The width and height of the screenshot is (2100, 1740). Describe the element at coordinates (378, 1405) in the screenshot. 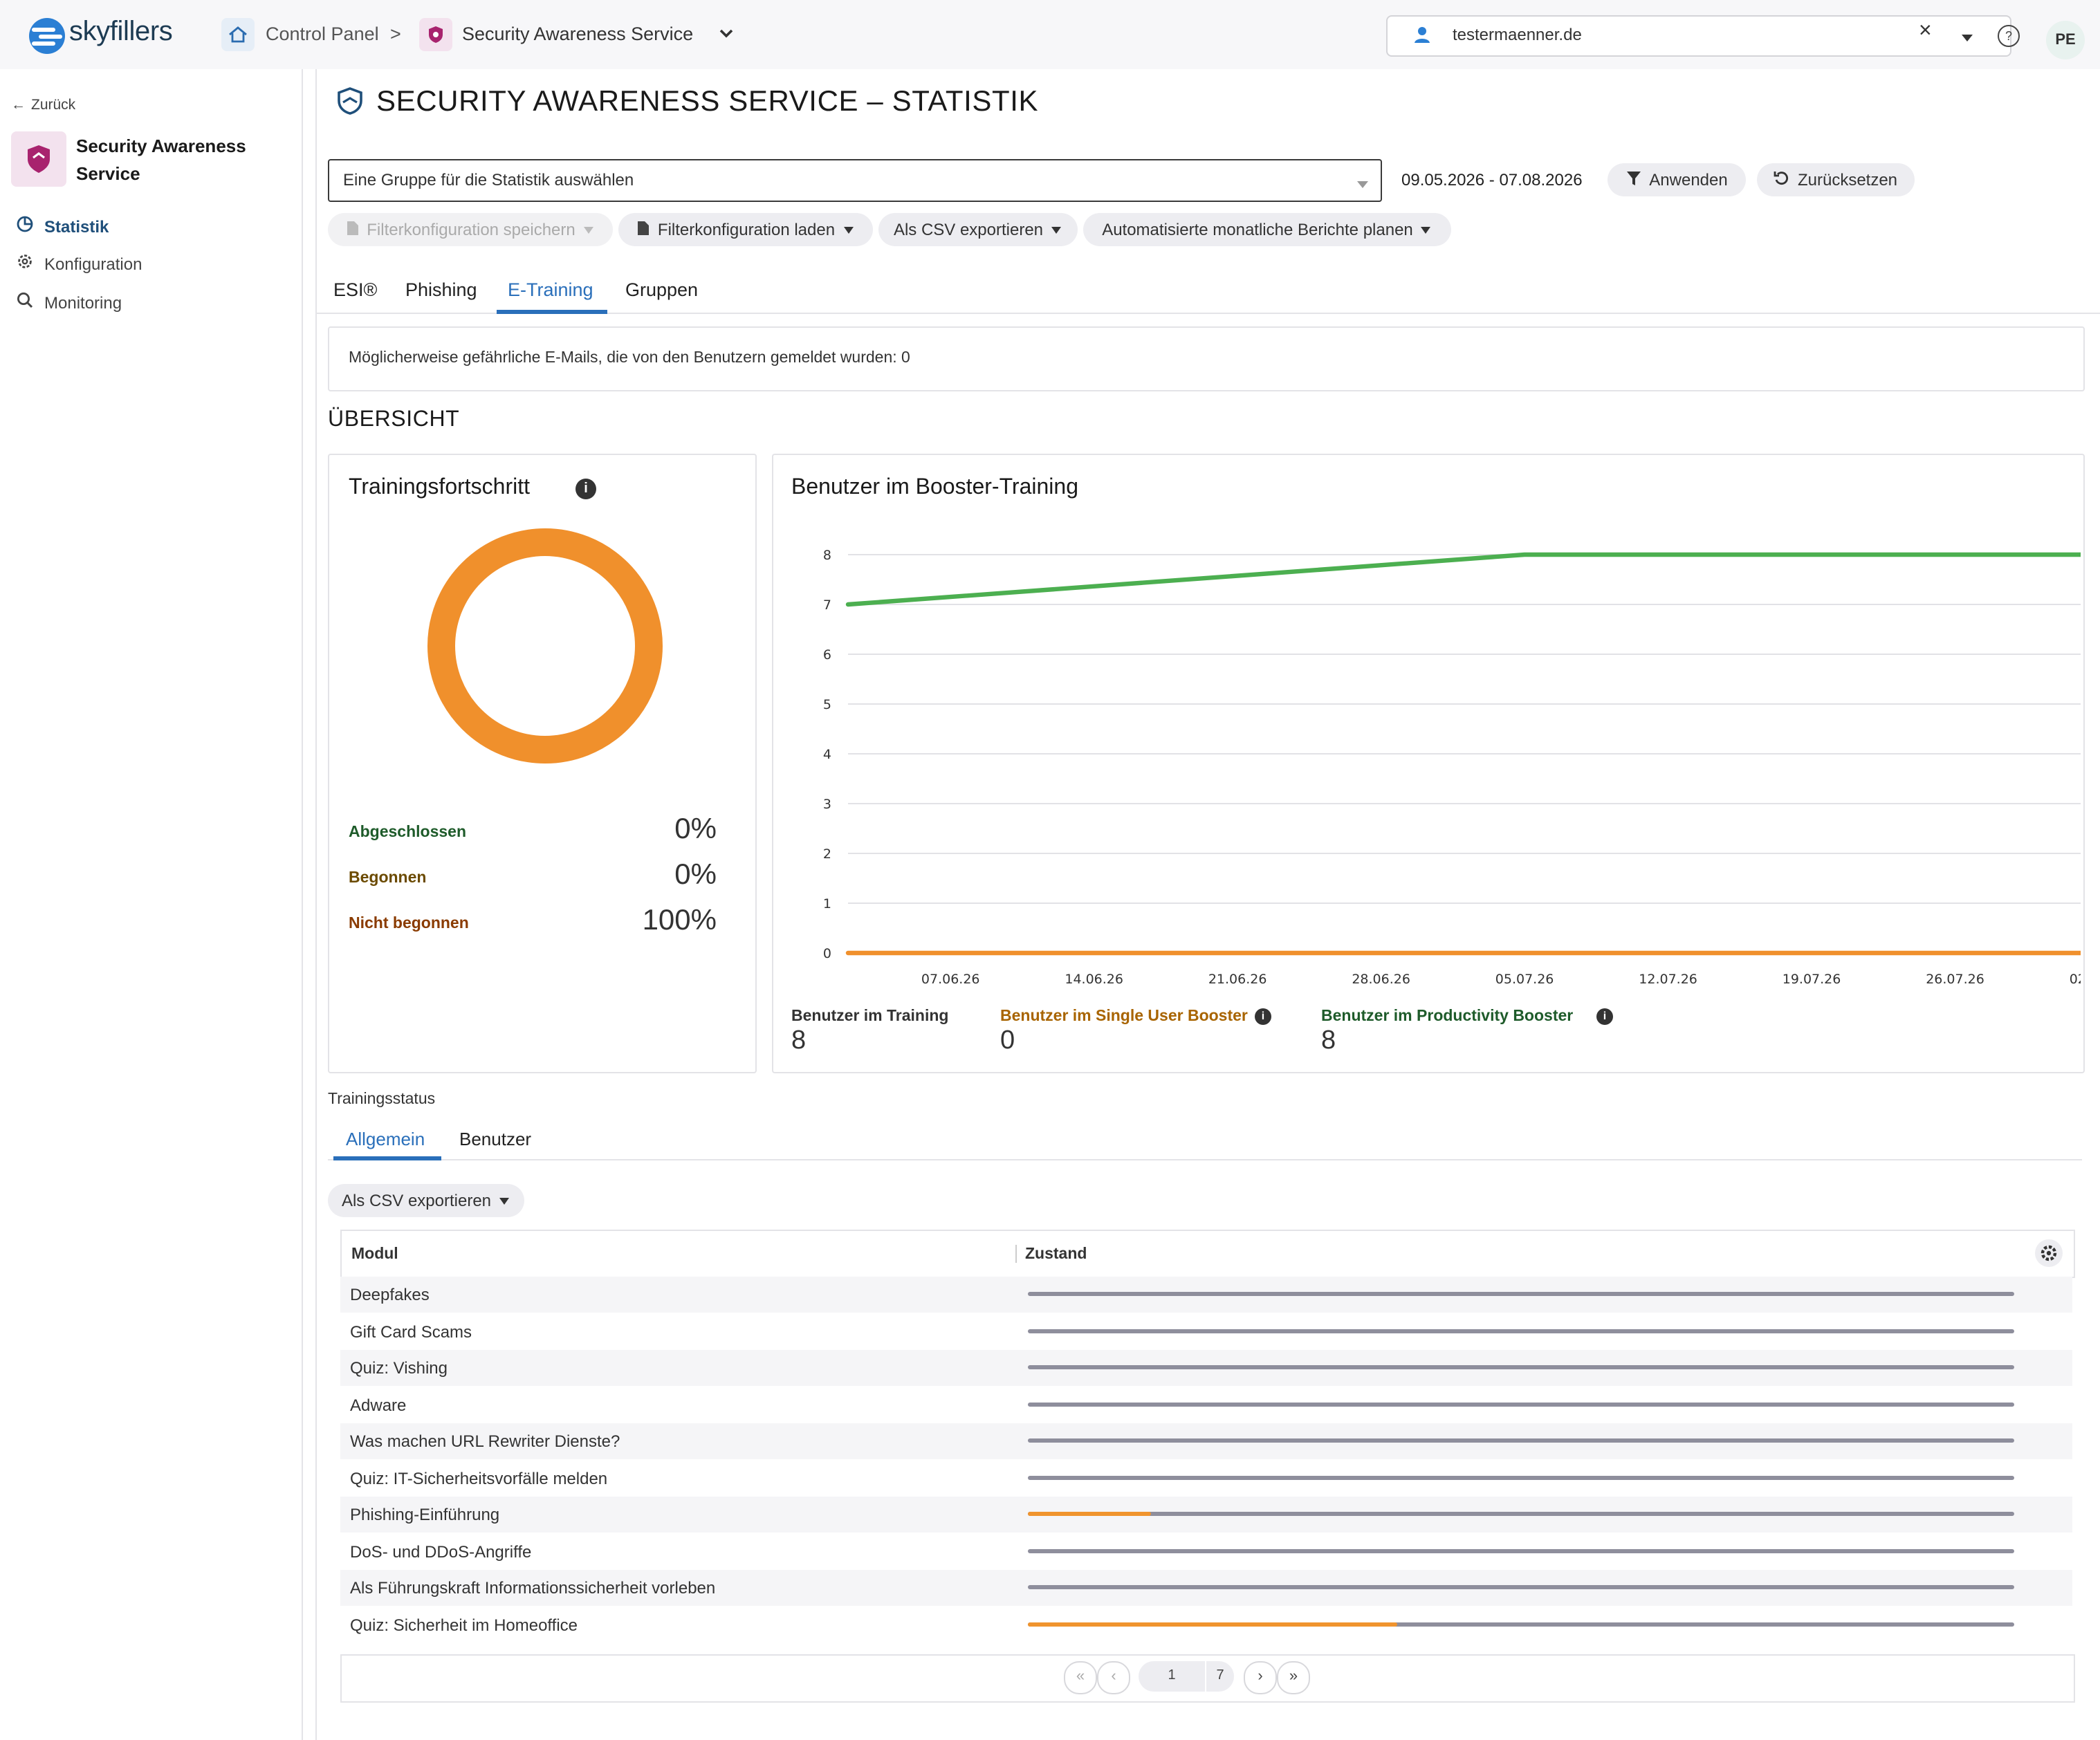

I see `module-name: Adware` at that location.